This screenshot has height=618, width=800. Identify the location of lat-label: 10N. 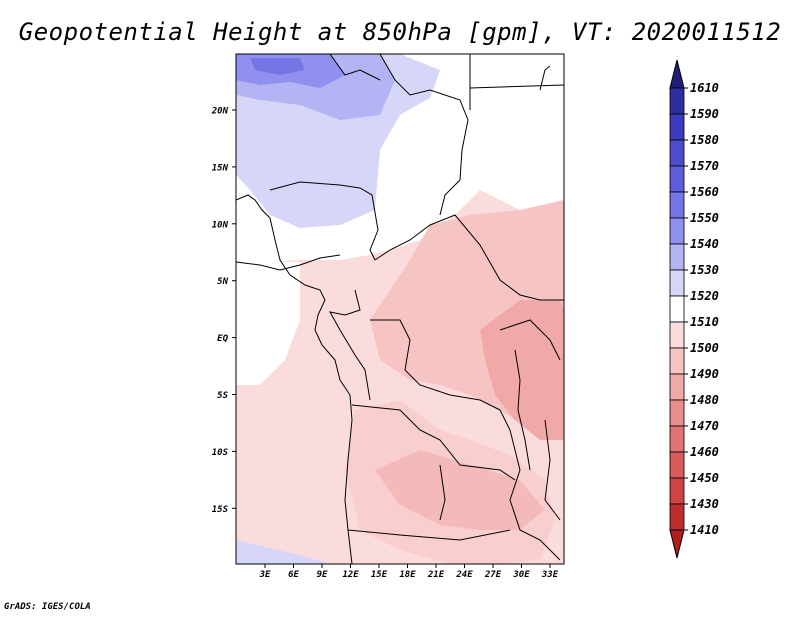
(220, 225).